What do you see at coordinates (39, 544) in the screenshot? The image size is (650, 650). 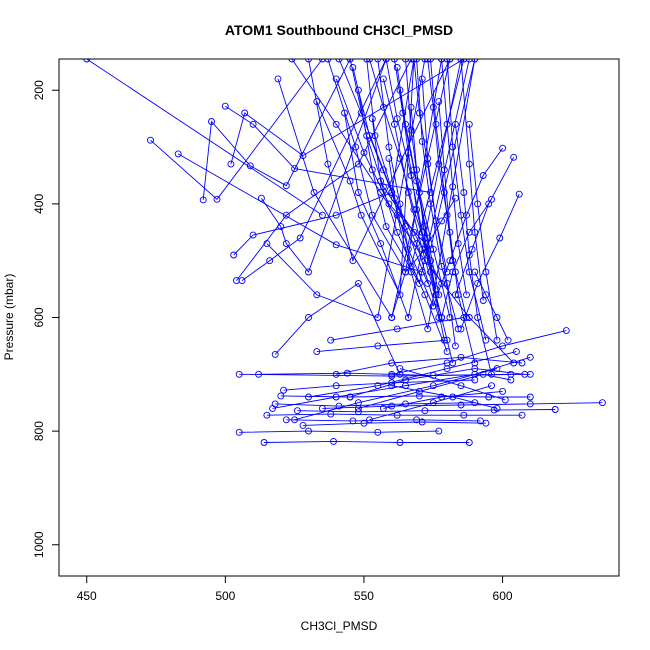 I see `y-tick-label: 1000` at bounding box center [39, 544].